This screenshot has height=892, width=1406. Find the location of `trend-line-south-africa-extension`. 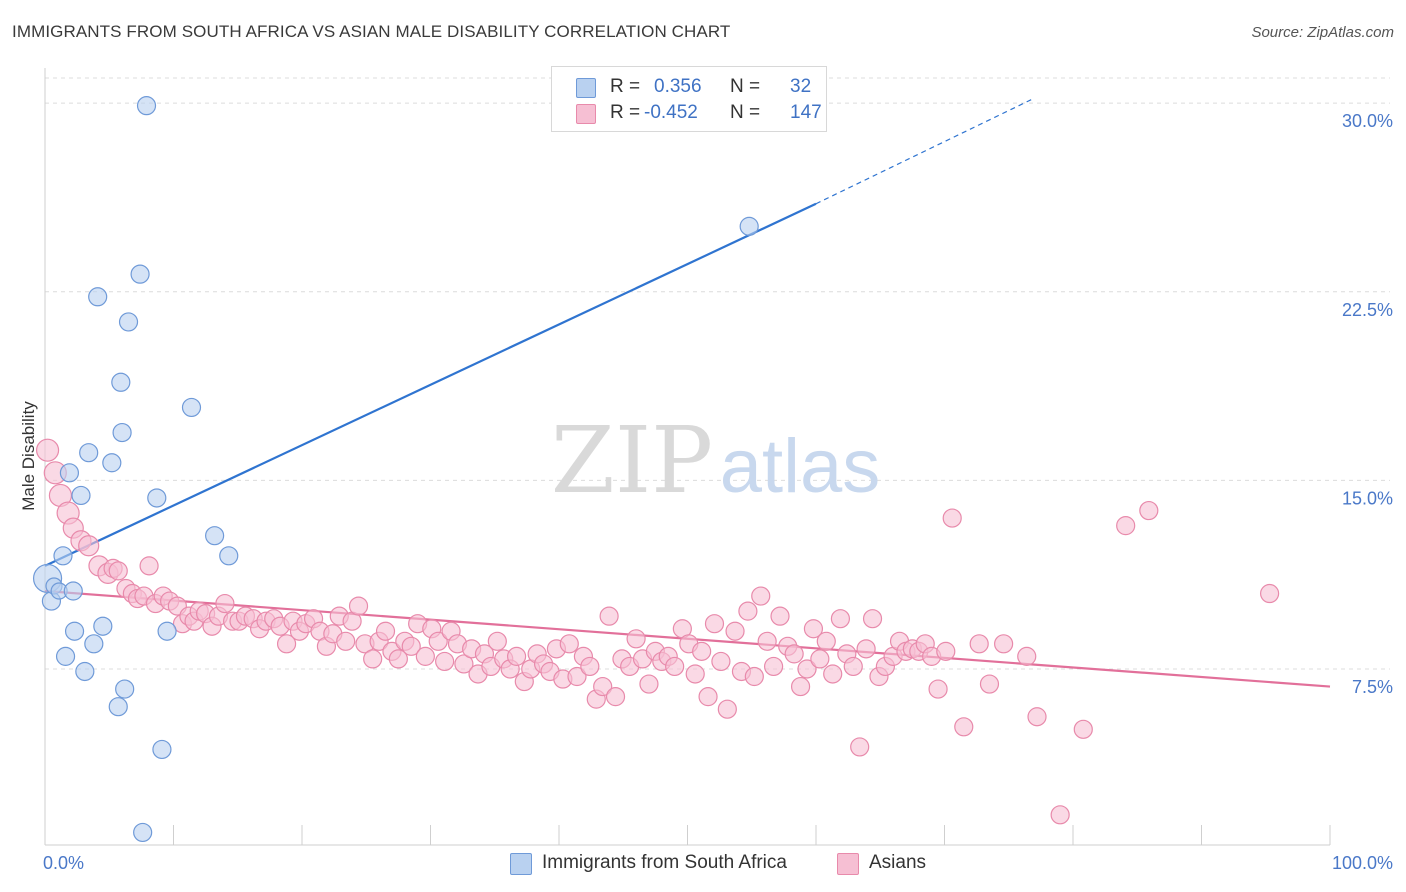

trend-line-south-africa-extension is located at coordinates (925, 151).